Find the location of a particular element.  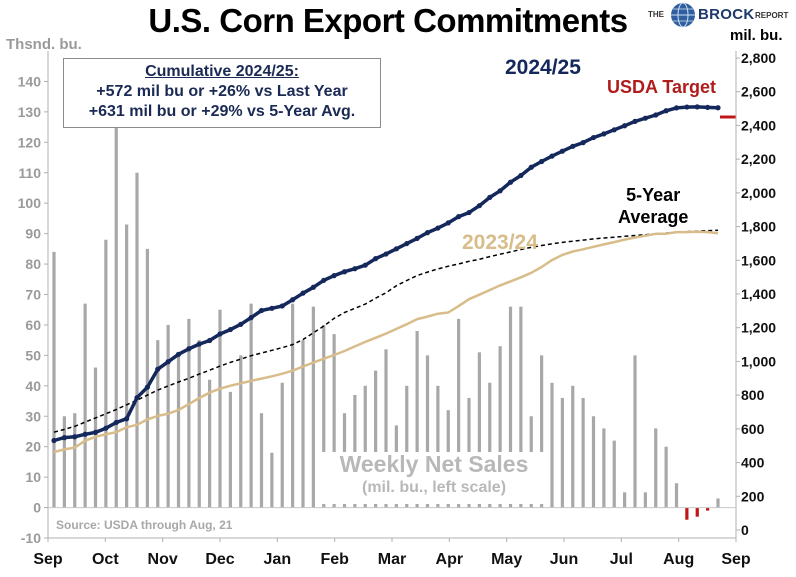

left-tick-label: 40 is located at coordinates (33, 386).